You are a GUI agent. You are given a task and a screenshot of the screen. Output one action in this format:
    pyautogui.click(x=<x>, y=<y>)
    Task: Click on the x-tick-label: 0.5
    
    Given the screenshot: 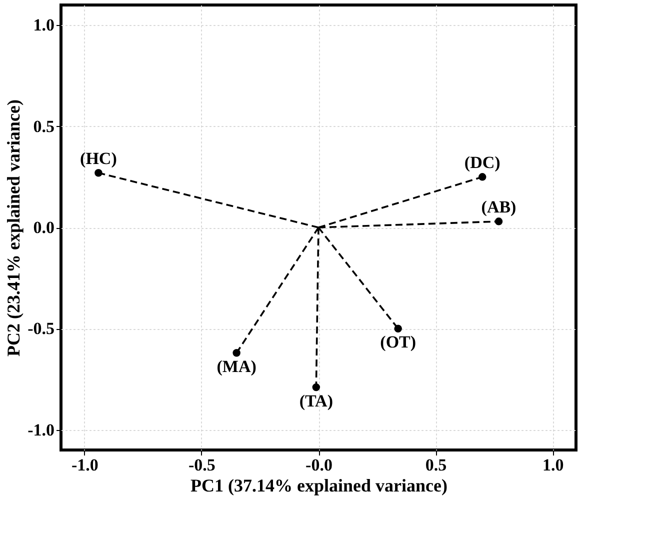 What is the action you would take?
    pyautogui.click(x=436, y=465)
    